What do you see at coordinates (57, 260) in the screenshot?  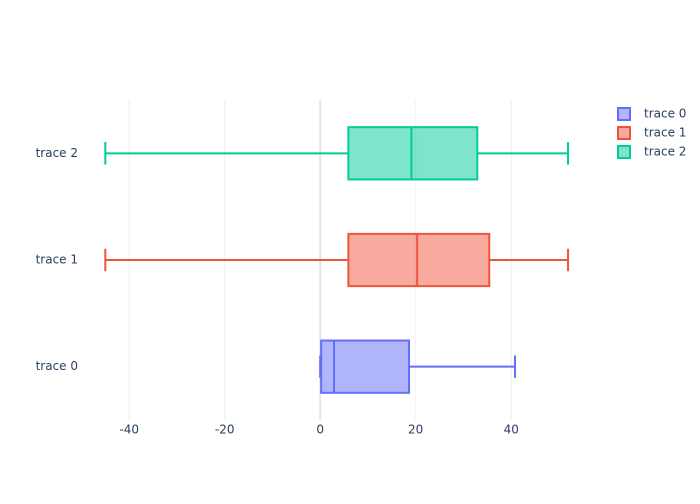 I see `y-tick-label: trace 1` at bounding box center [57, 260].